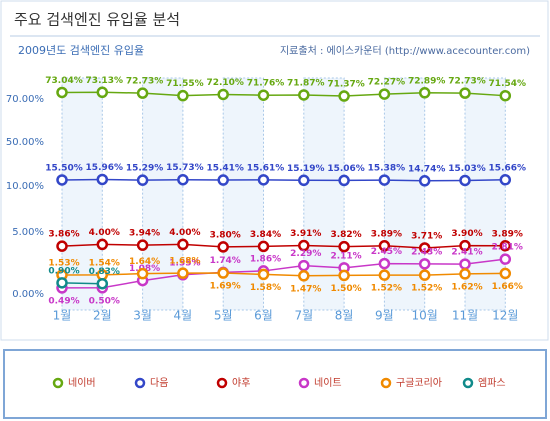 Image resolution: width=550 pixels, height=421 pixels. Describe the element at coordinates (225, 83) in the screenshot. I see `data-label: 72.10%` at that location.